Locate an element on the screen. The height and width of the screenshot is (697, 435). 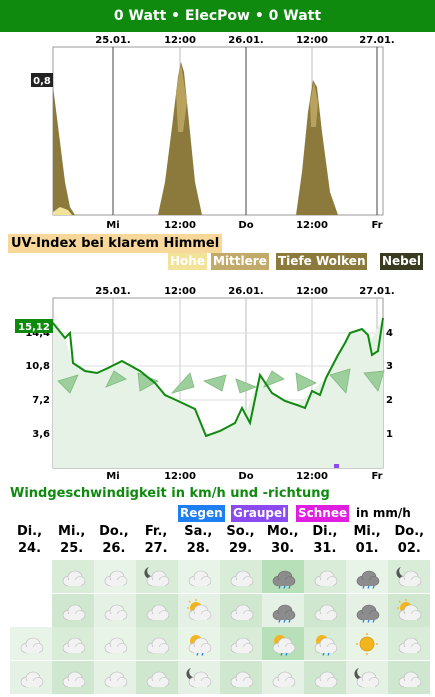
cloud-top-labels: 25.01. 12:00 26.01. 12:00 27.01. is located at coordinates (244, 40).